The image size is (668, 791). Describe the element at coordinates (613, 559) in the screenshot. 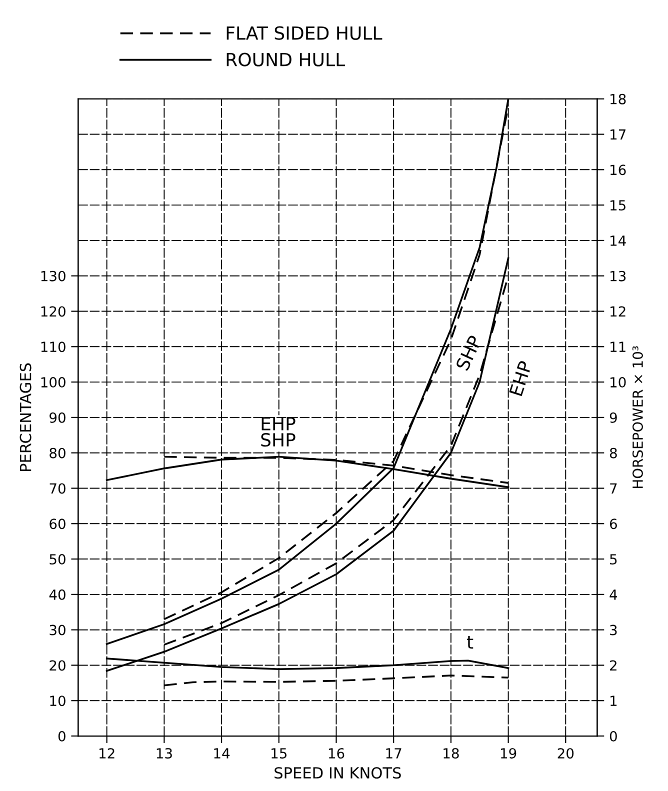

I see `y2-tick-label: 5` at that location.